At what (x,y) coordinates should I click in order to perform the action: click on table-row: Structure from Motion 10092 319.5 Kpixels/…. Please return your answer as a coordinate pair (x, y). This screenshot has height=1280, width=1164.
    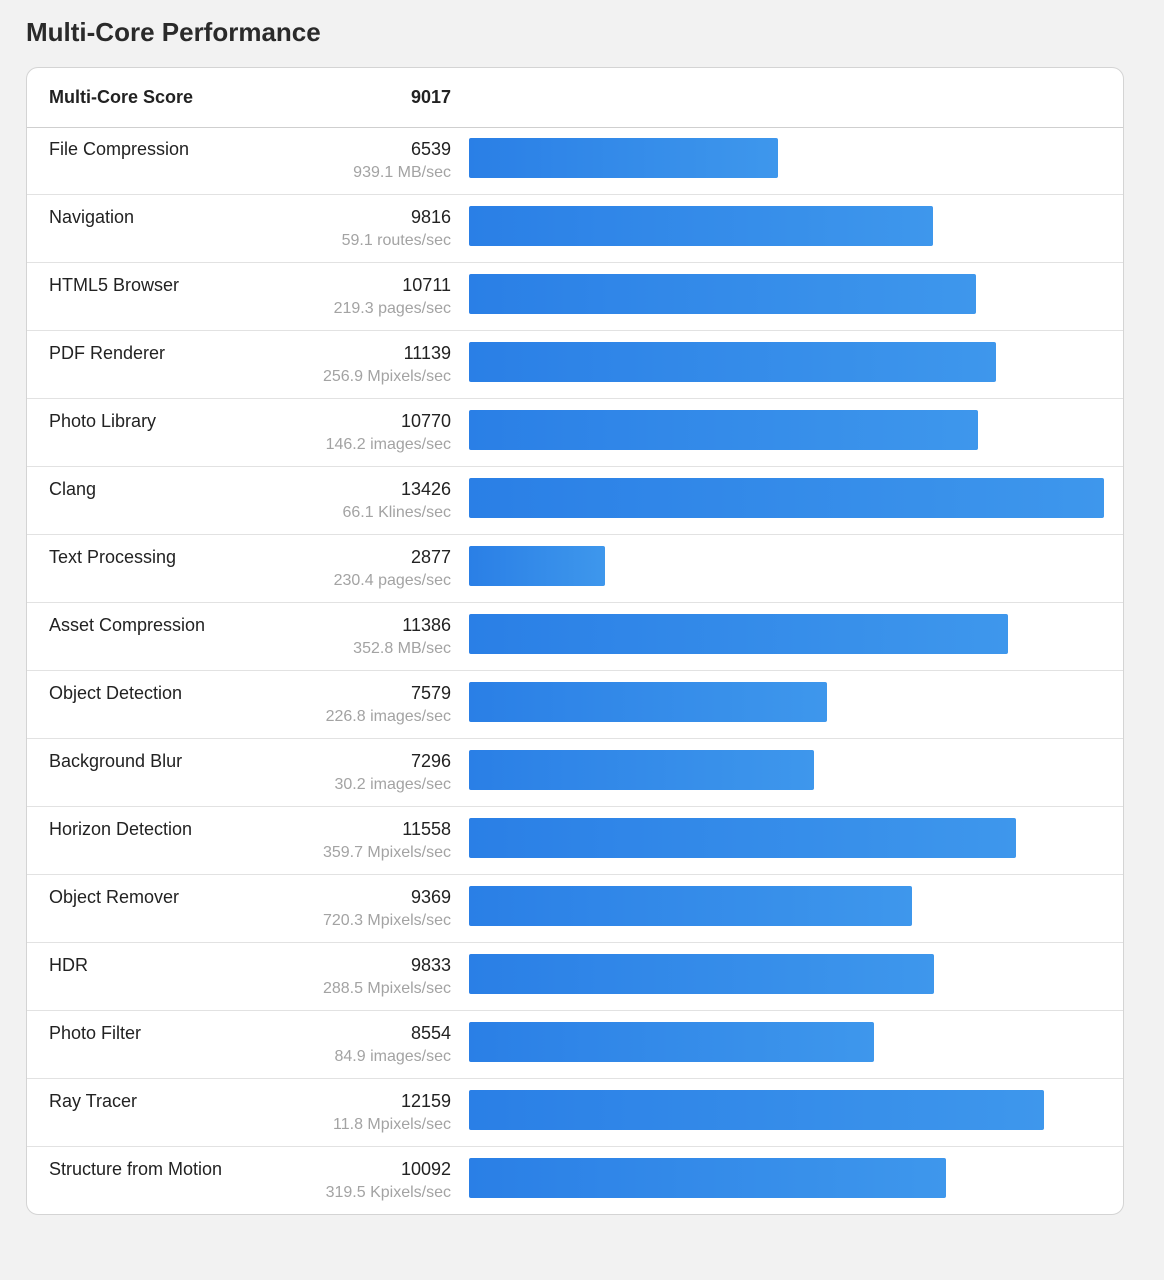
    Looking at the image, I should click on (575, 1180).